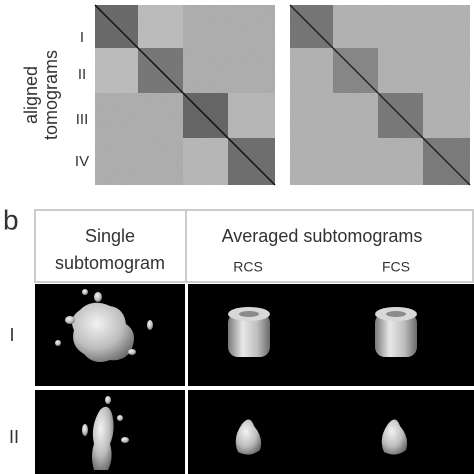 This screenshot has height=474, width=474. Describe the element at coordinates (248, 267) in the screenshot. I see `method: RCS` at that location.